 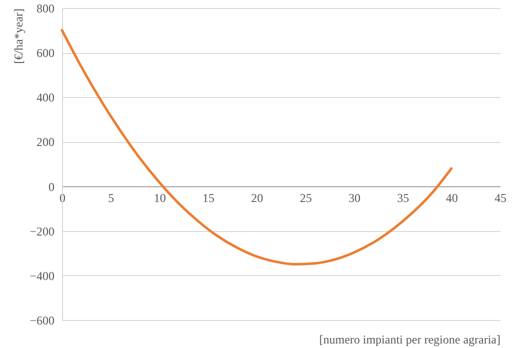 I want to click on y-tick-label: 200, so click(x=45, y=142).